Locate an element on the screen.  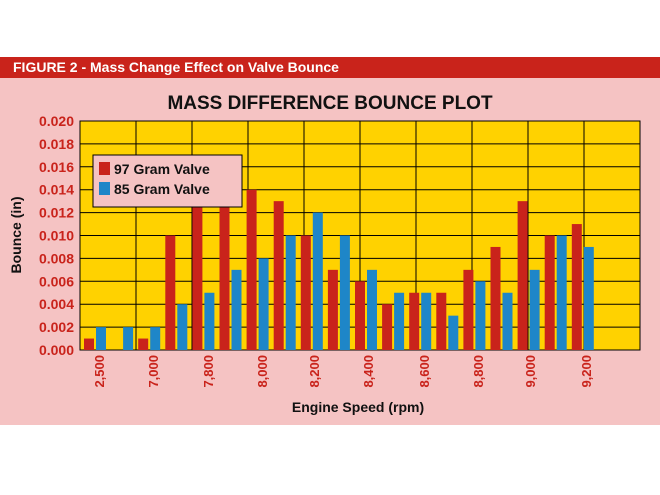
y-tick-label: 0.020 is located at coordinates (56, 121).